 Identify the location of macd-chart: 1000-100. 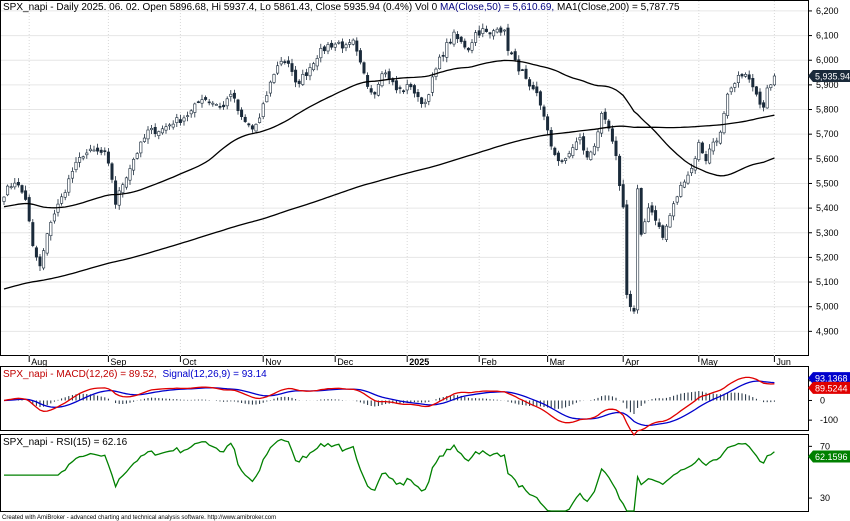
(420, 406).